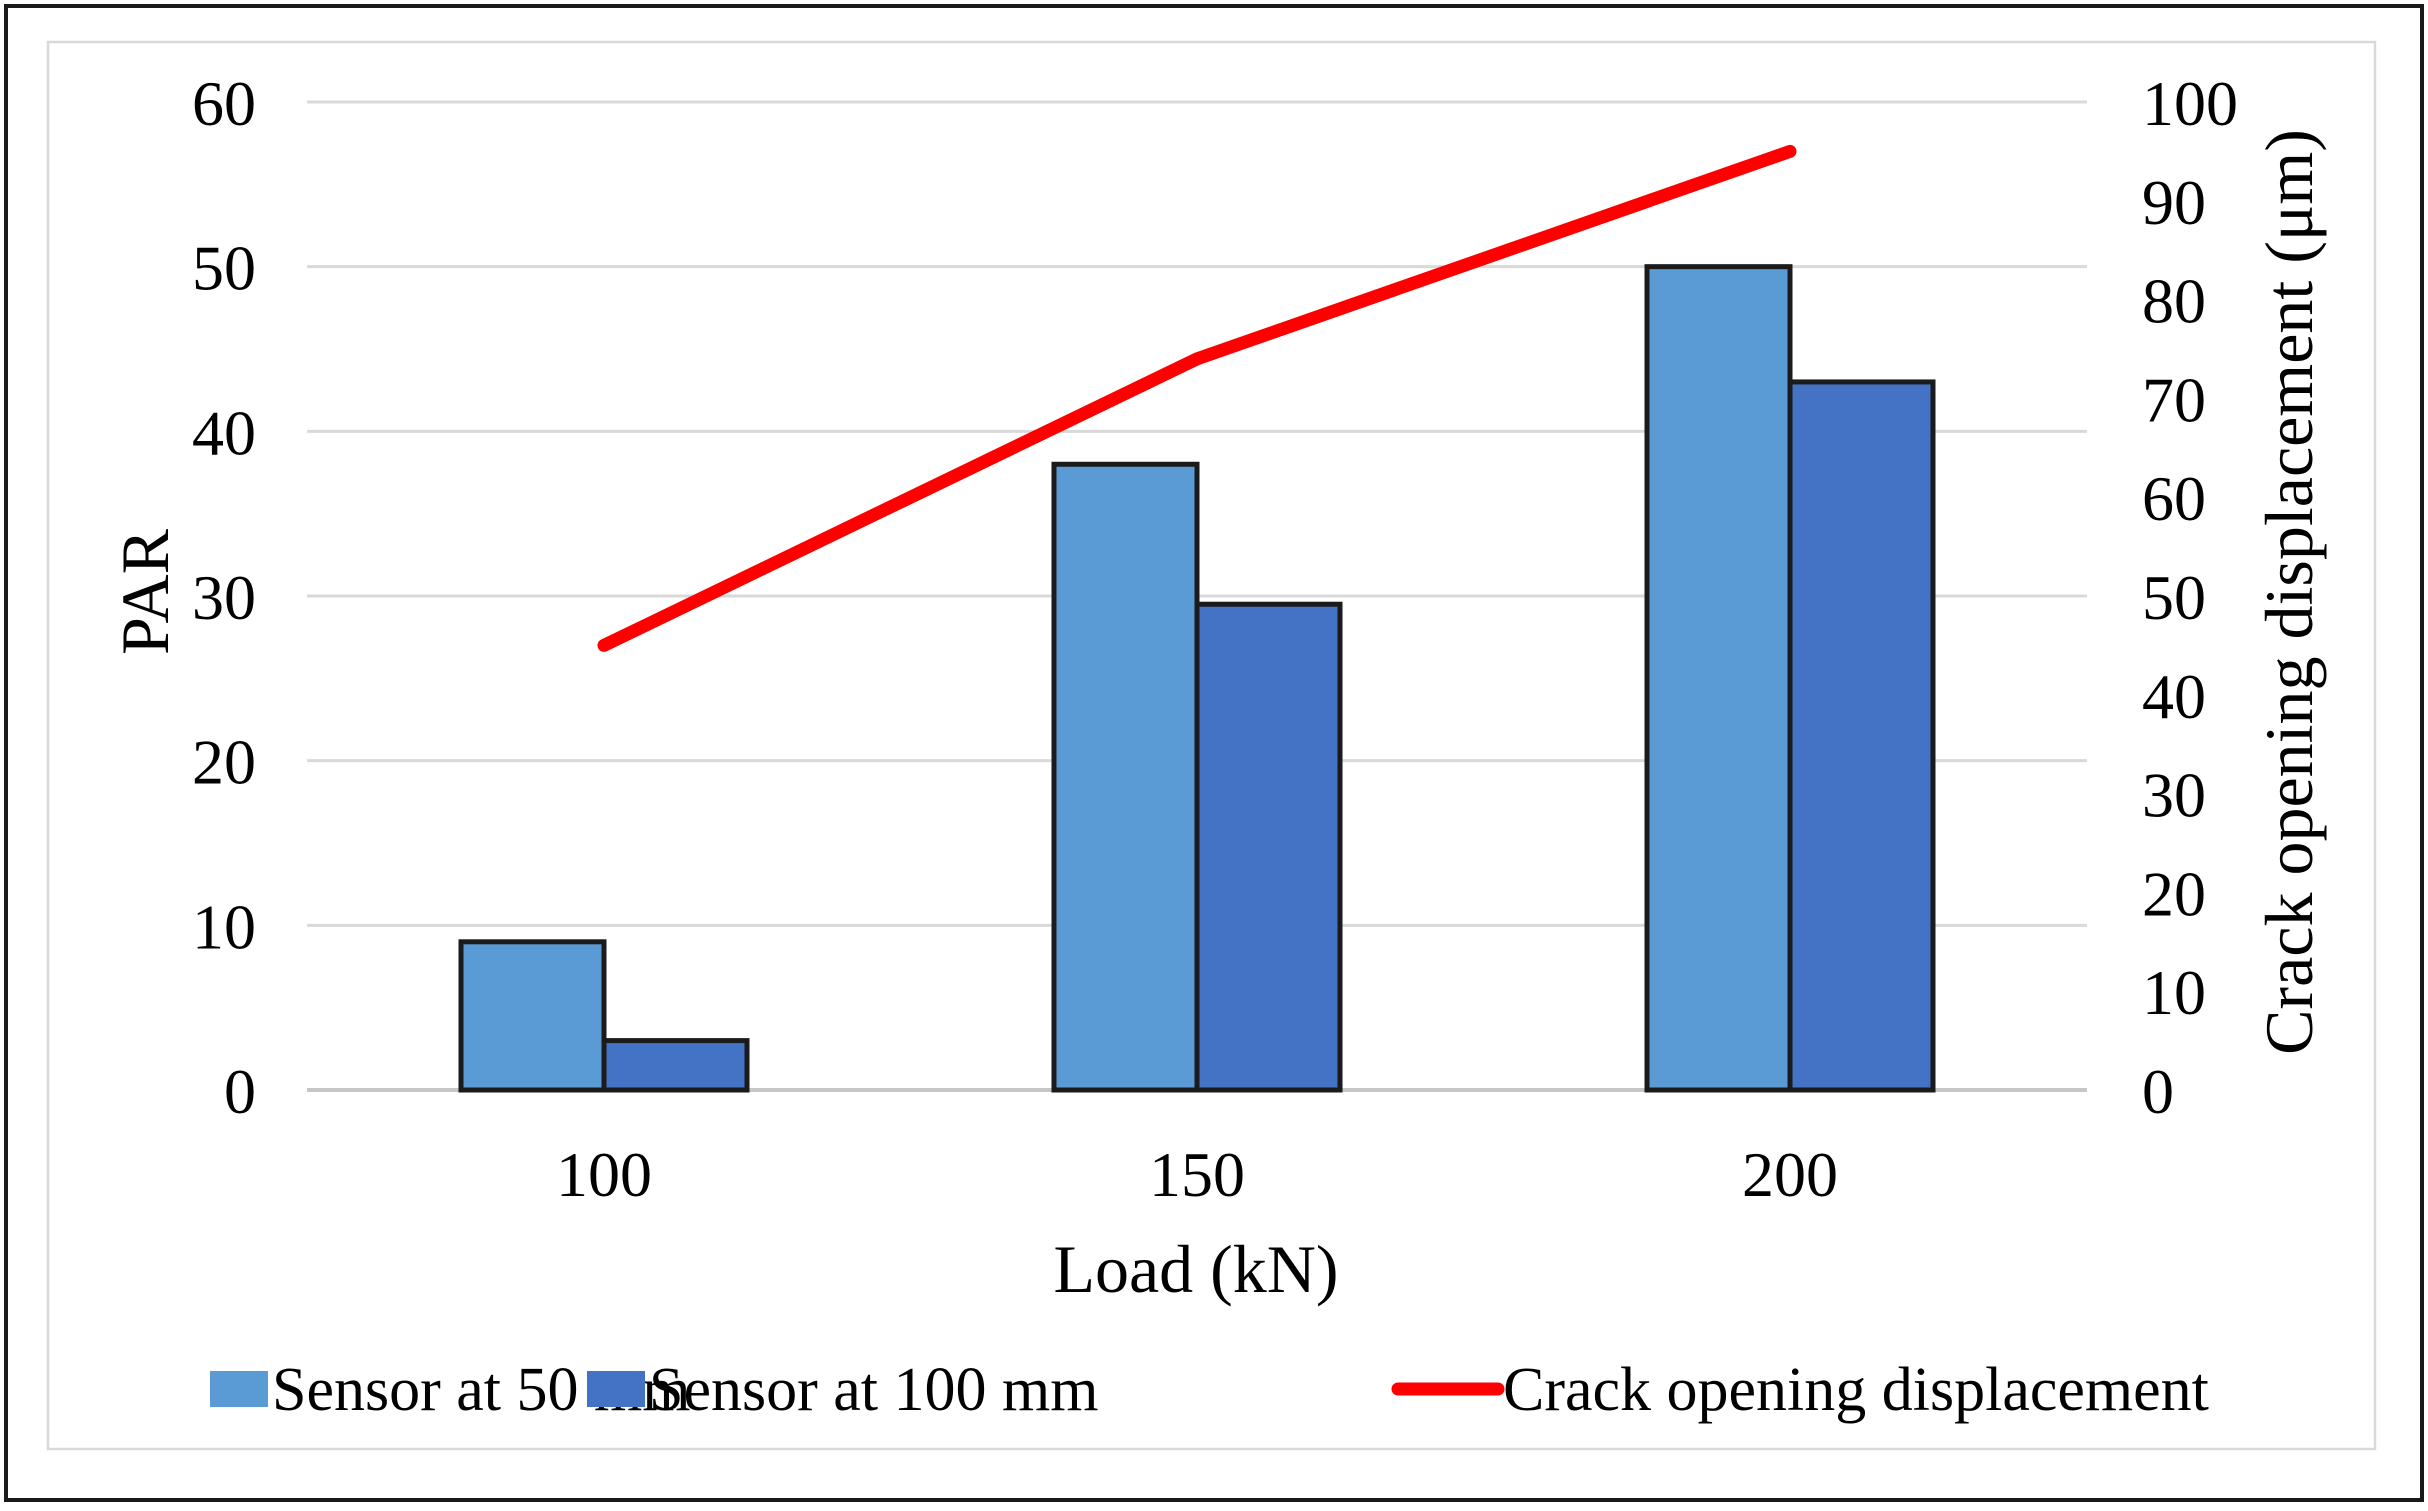 The image size is (2428, 1511). What do you see at coordinates (873, 1390) in the screenshot?
I see `legend-label-sensor-100: Sensor at 100 mm` at bounding box center [873, 1390].